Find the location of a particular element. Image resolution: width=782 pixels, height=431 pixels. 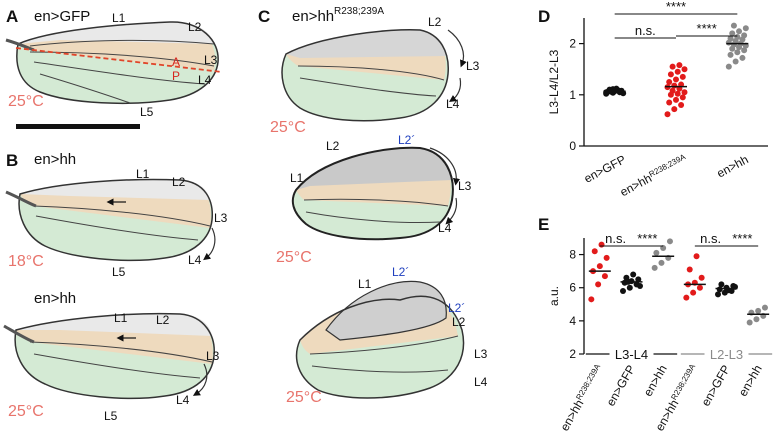

wing-b-bottom is located at coordinates (109, 356).